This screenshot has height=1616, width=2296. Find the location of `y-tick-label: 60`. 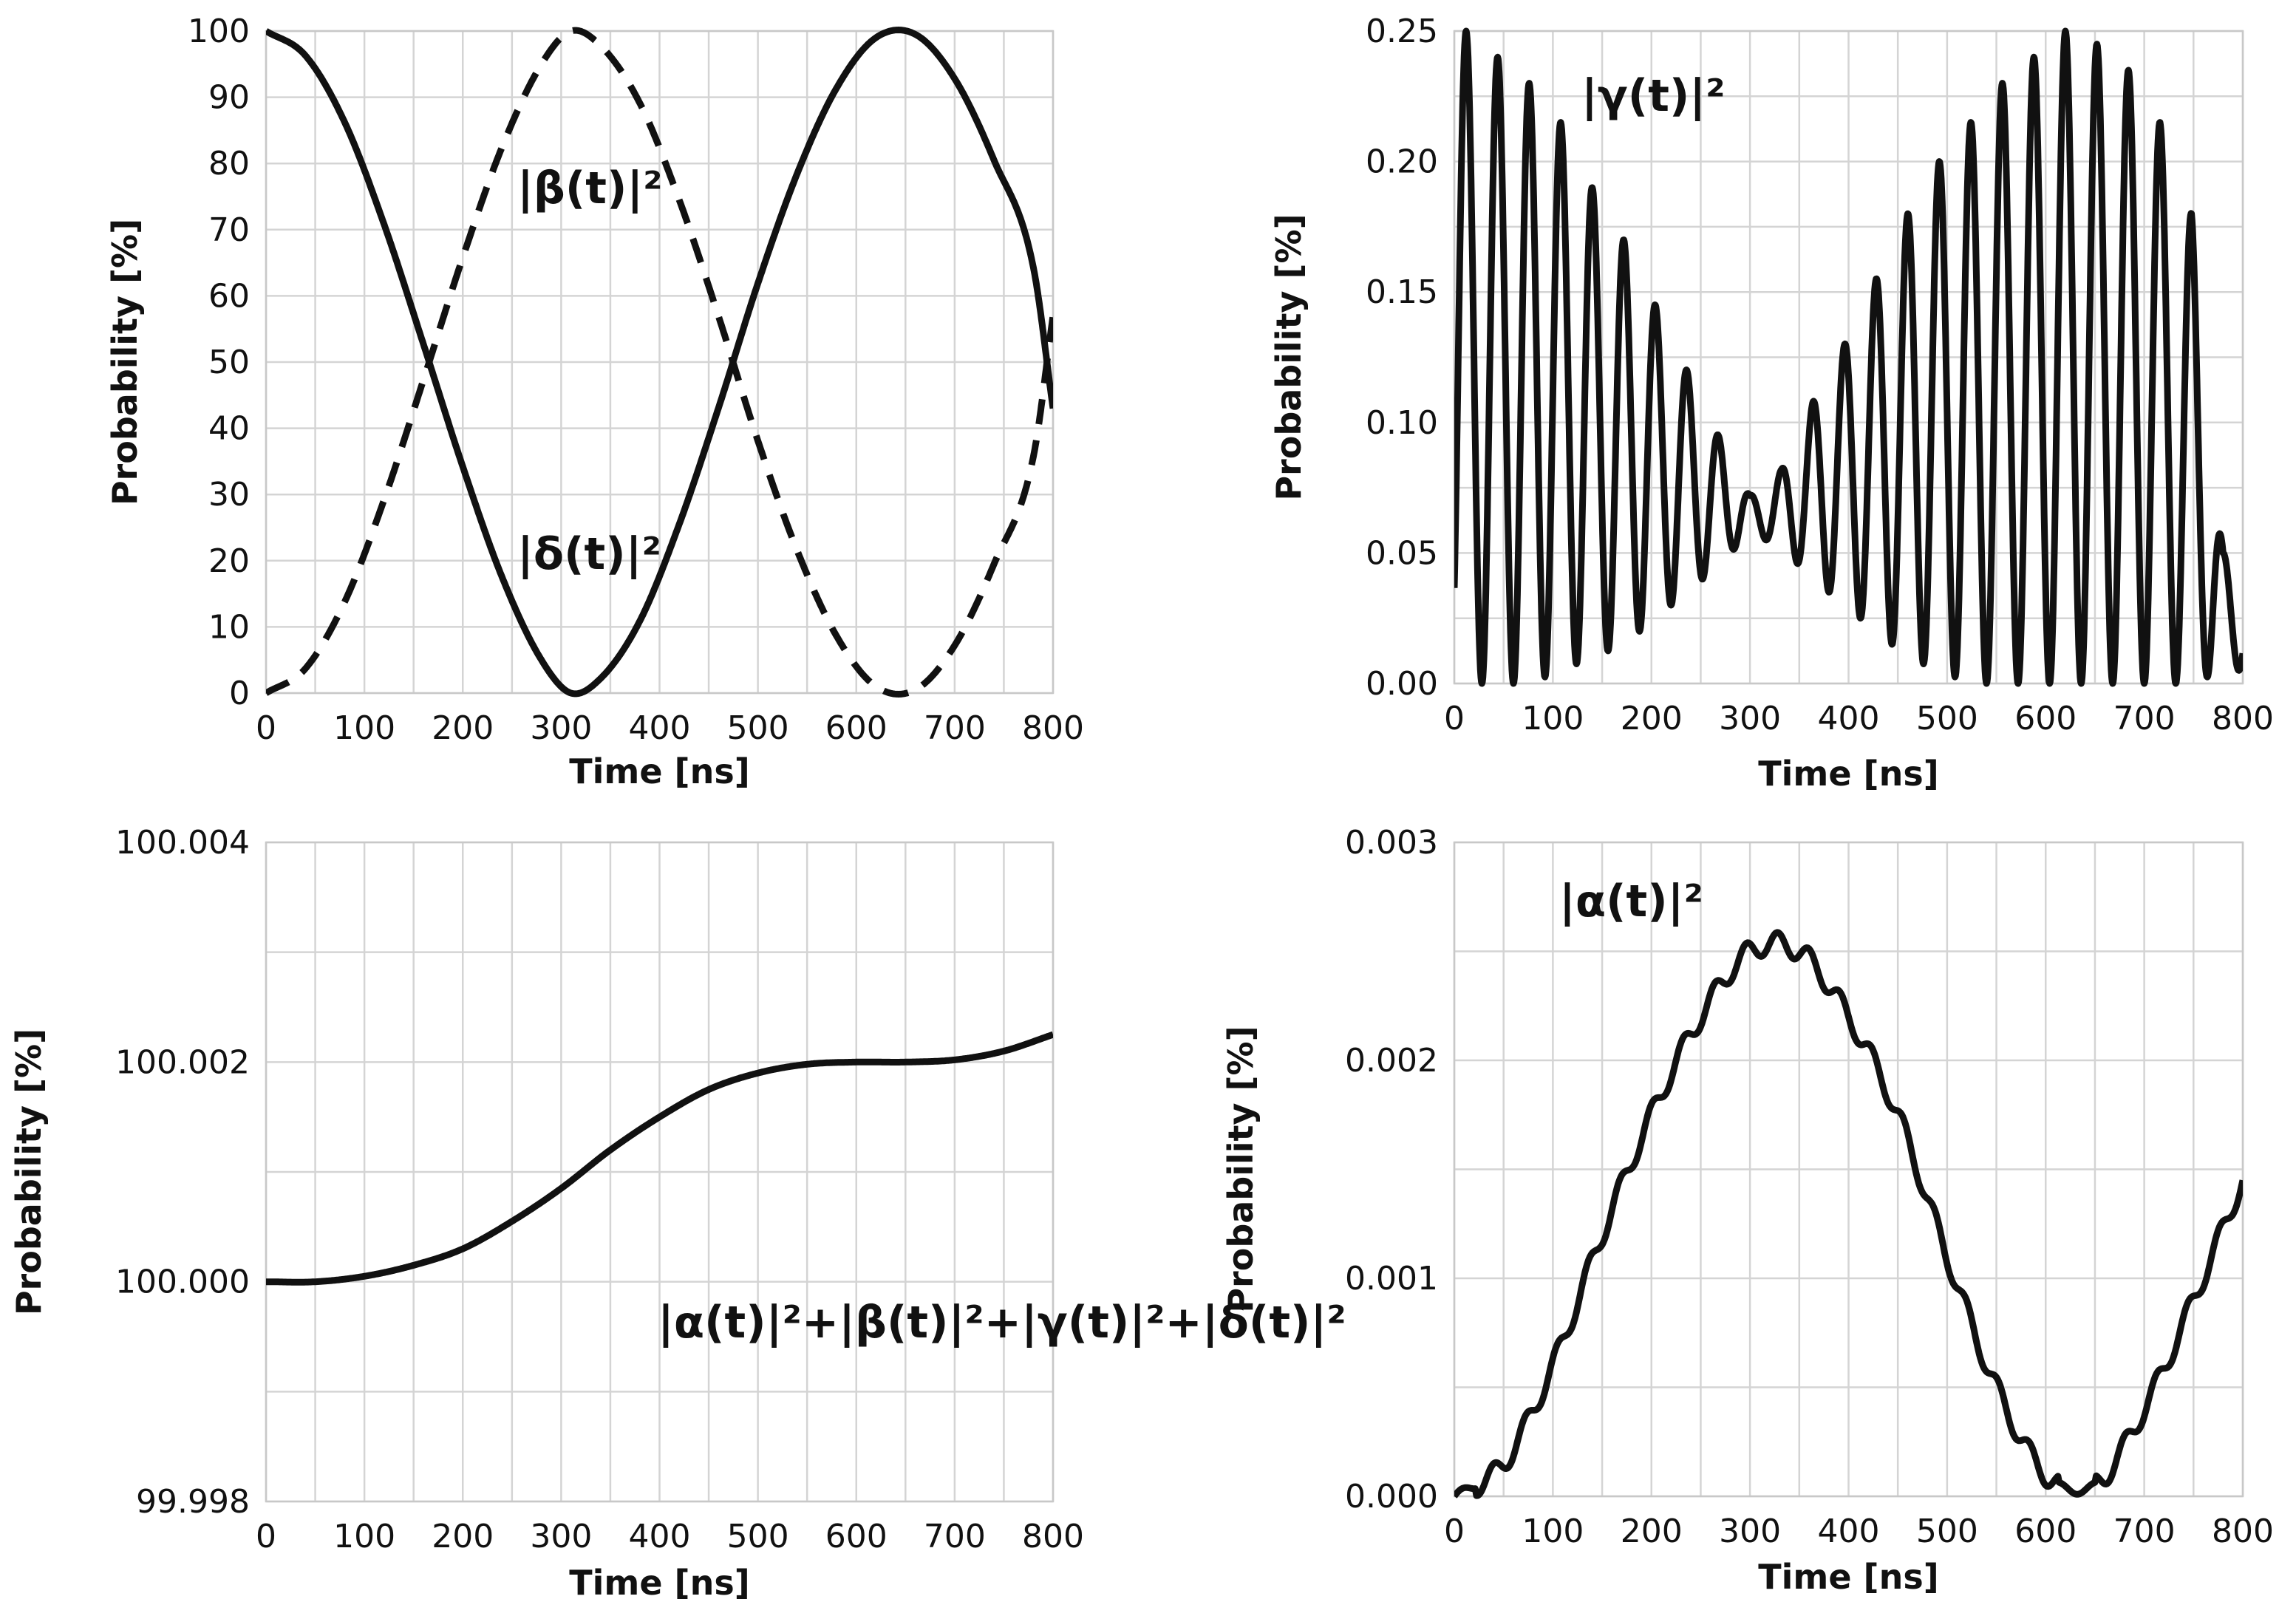

y-tick-label: 60 is located at coordinates (229, 296).